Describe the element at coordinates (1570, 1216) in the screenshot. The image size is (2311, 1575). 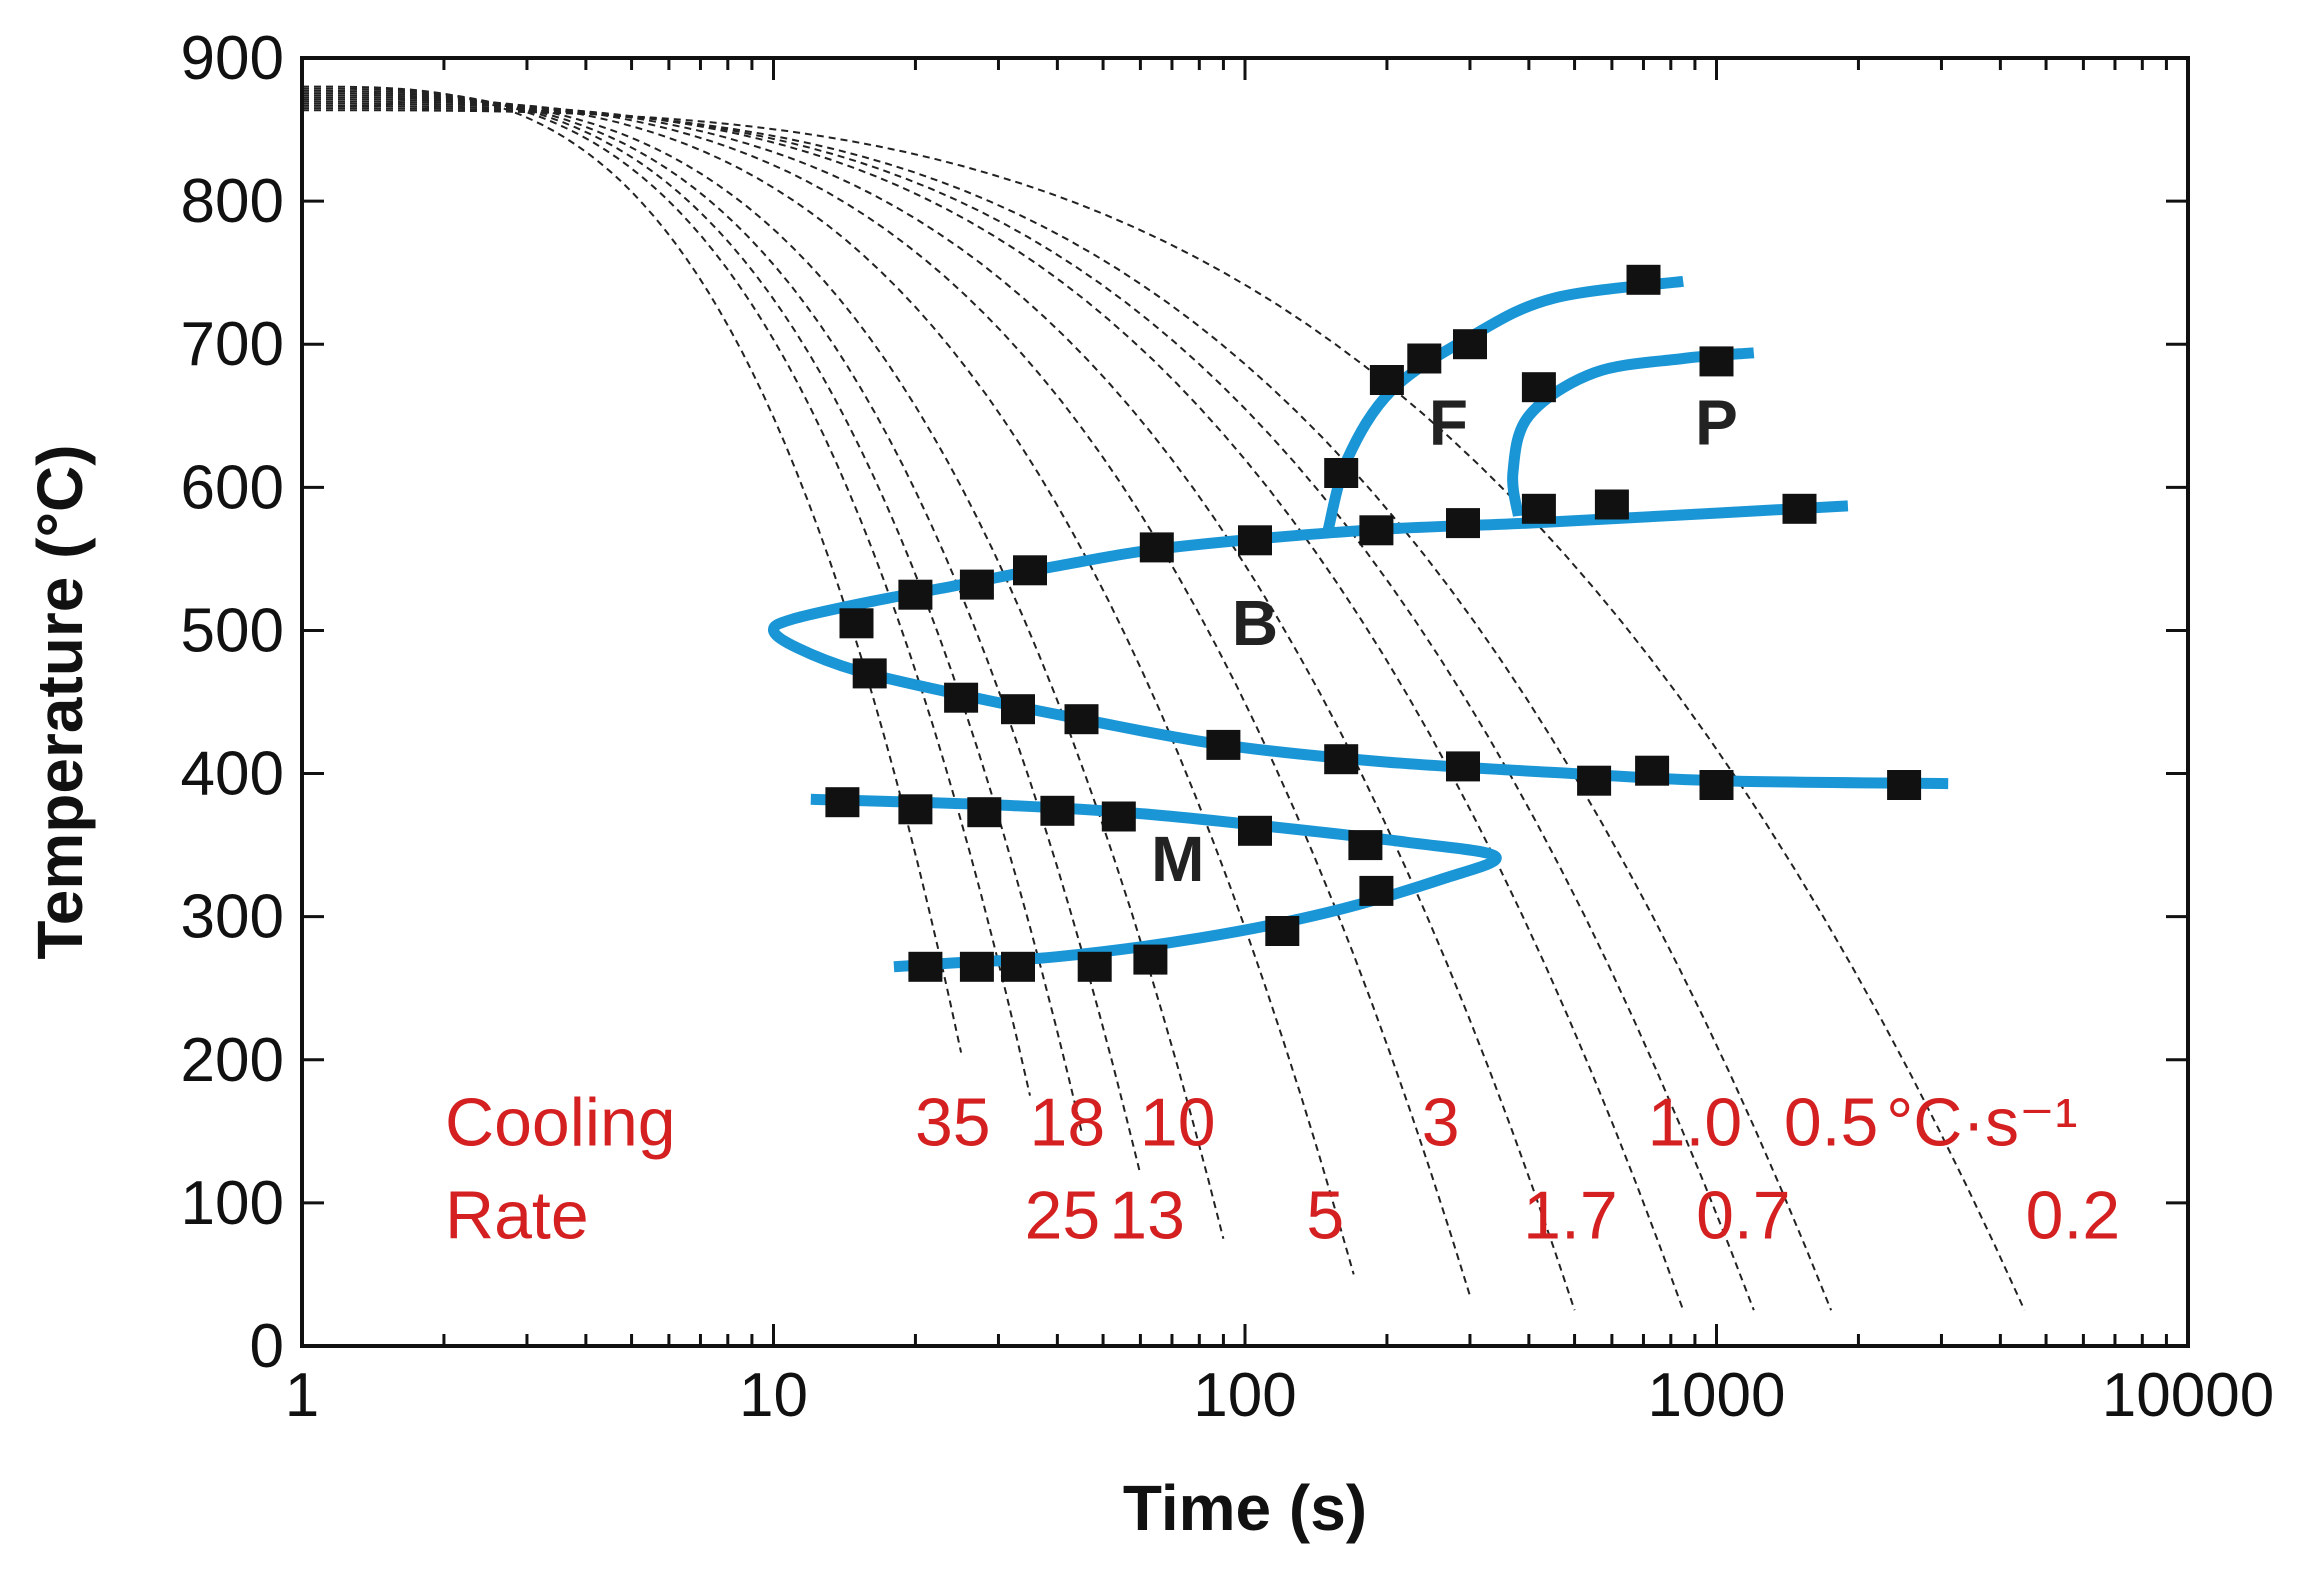
I see `cooling-rate-value: 1.7` at that location.